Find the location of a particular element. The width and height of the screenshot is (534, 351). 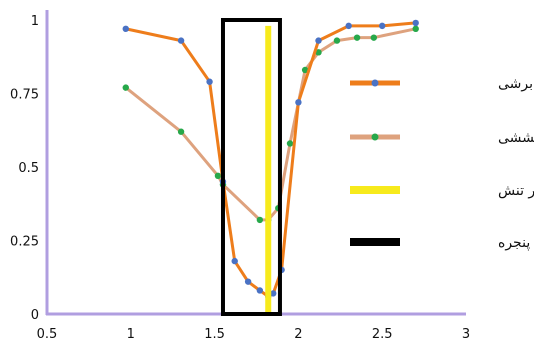

y-tick-label: 0.25 is located at coordinates (24, 242).